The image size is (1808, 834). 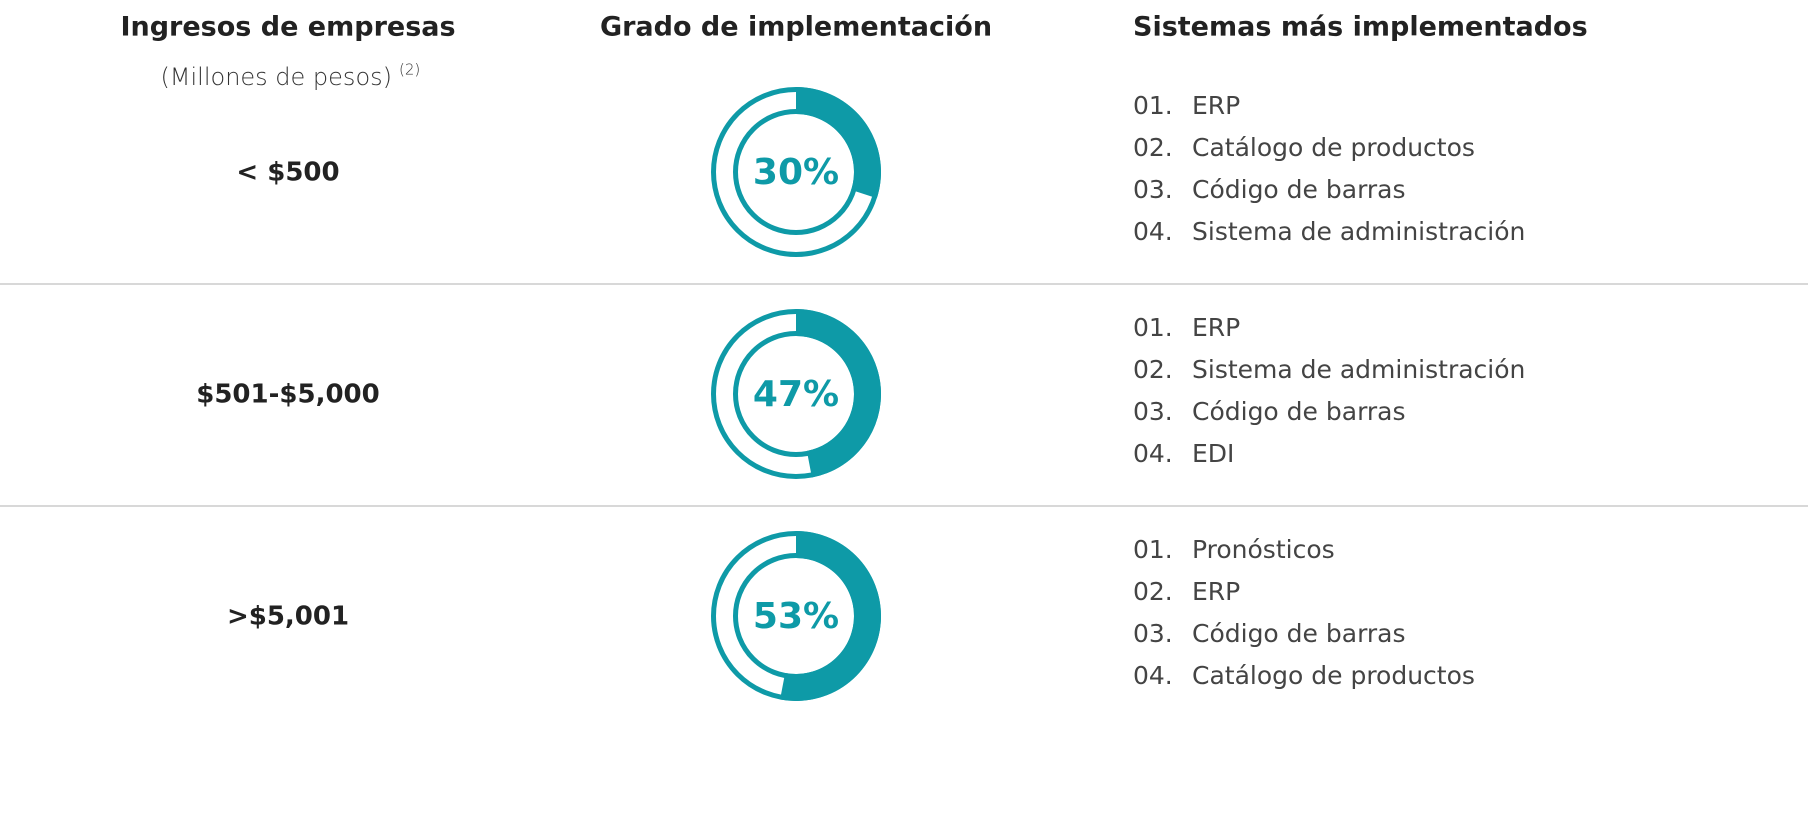 I want to click on system-name: Pronósticos, so click(x=1263, y=549).